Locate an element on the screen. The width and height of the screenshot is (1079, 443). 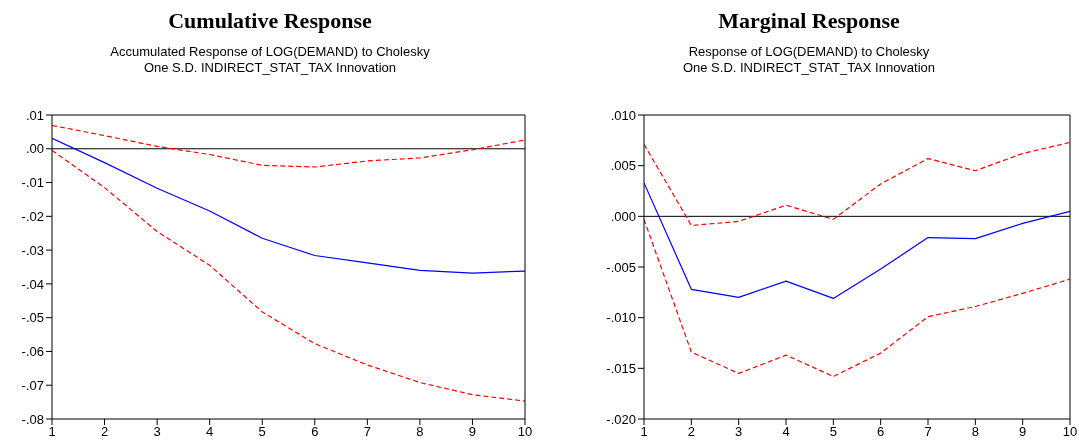
y-tick-label: .000 is located at coordinates (623, 216).